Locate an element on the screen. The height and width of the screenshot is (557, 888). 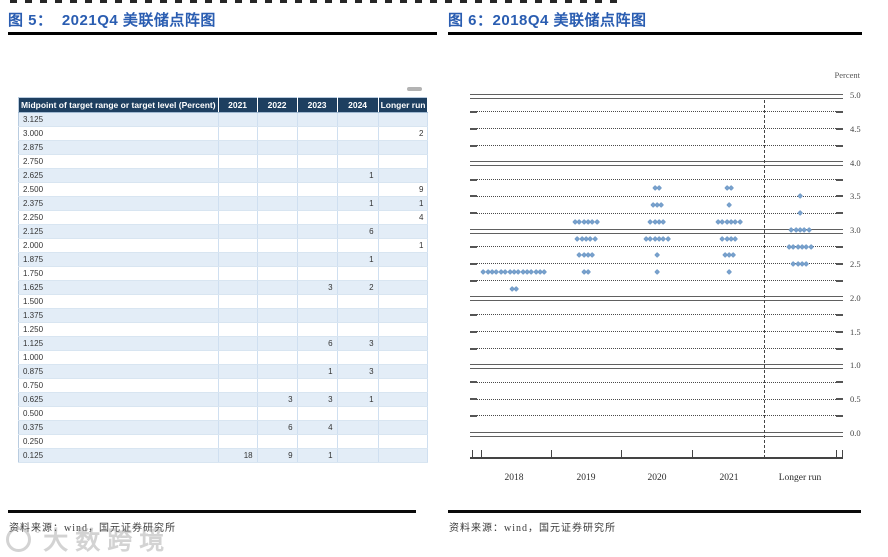
table-scrollbar-thumb is located at coordinates (414, 89).